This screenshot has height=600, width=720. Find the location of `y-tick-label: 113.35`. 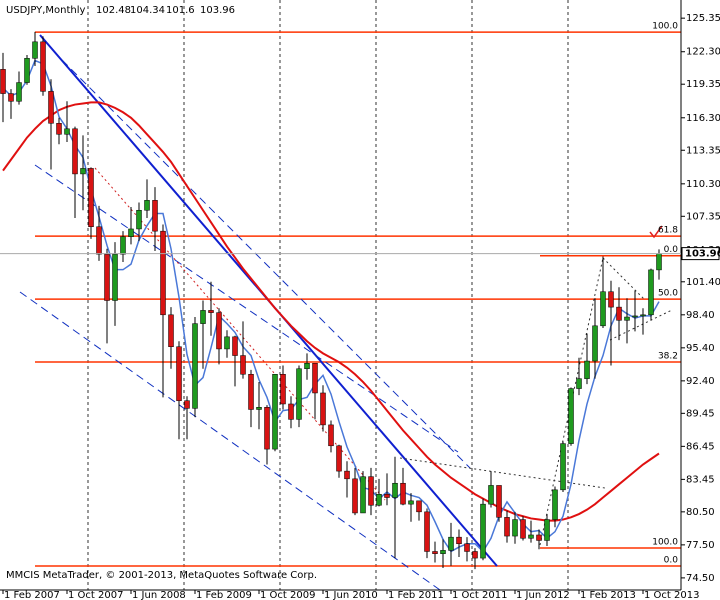

y-tick-label: 113.35 is located at coordinates (703, 150).